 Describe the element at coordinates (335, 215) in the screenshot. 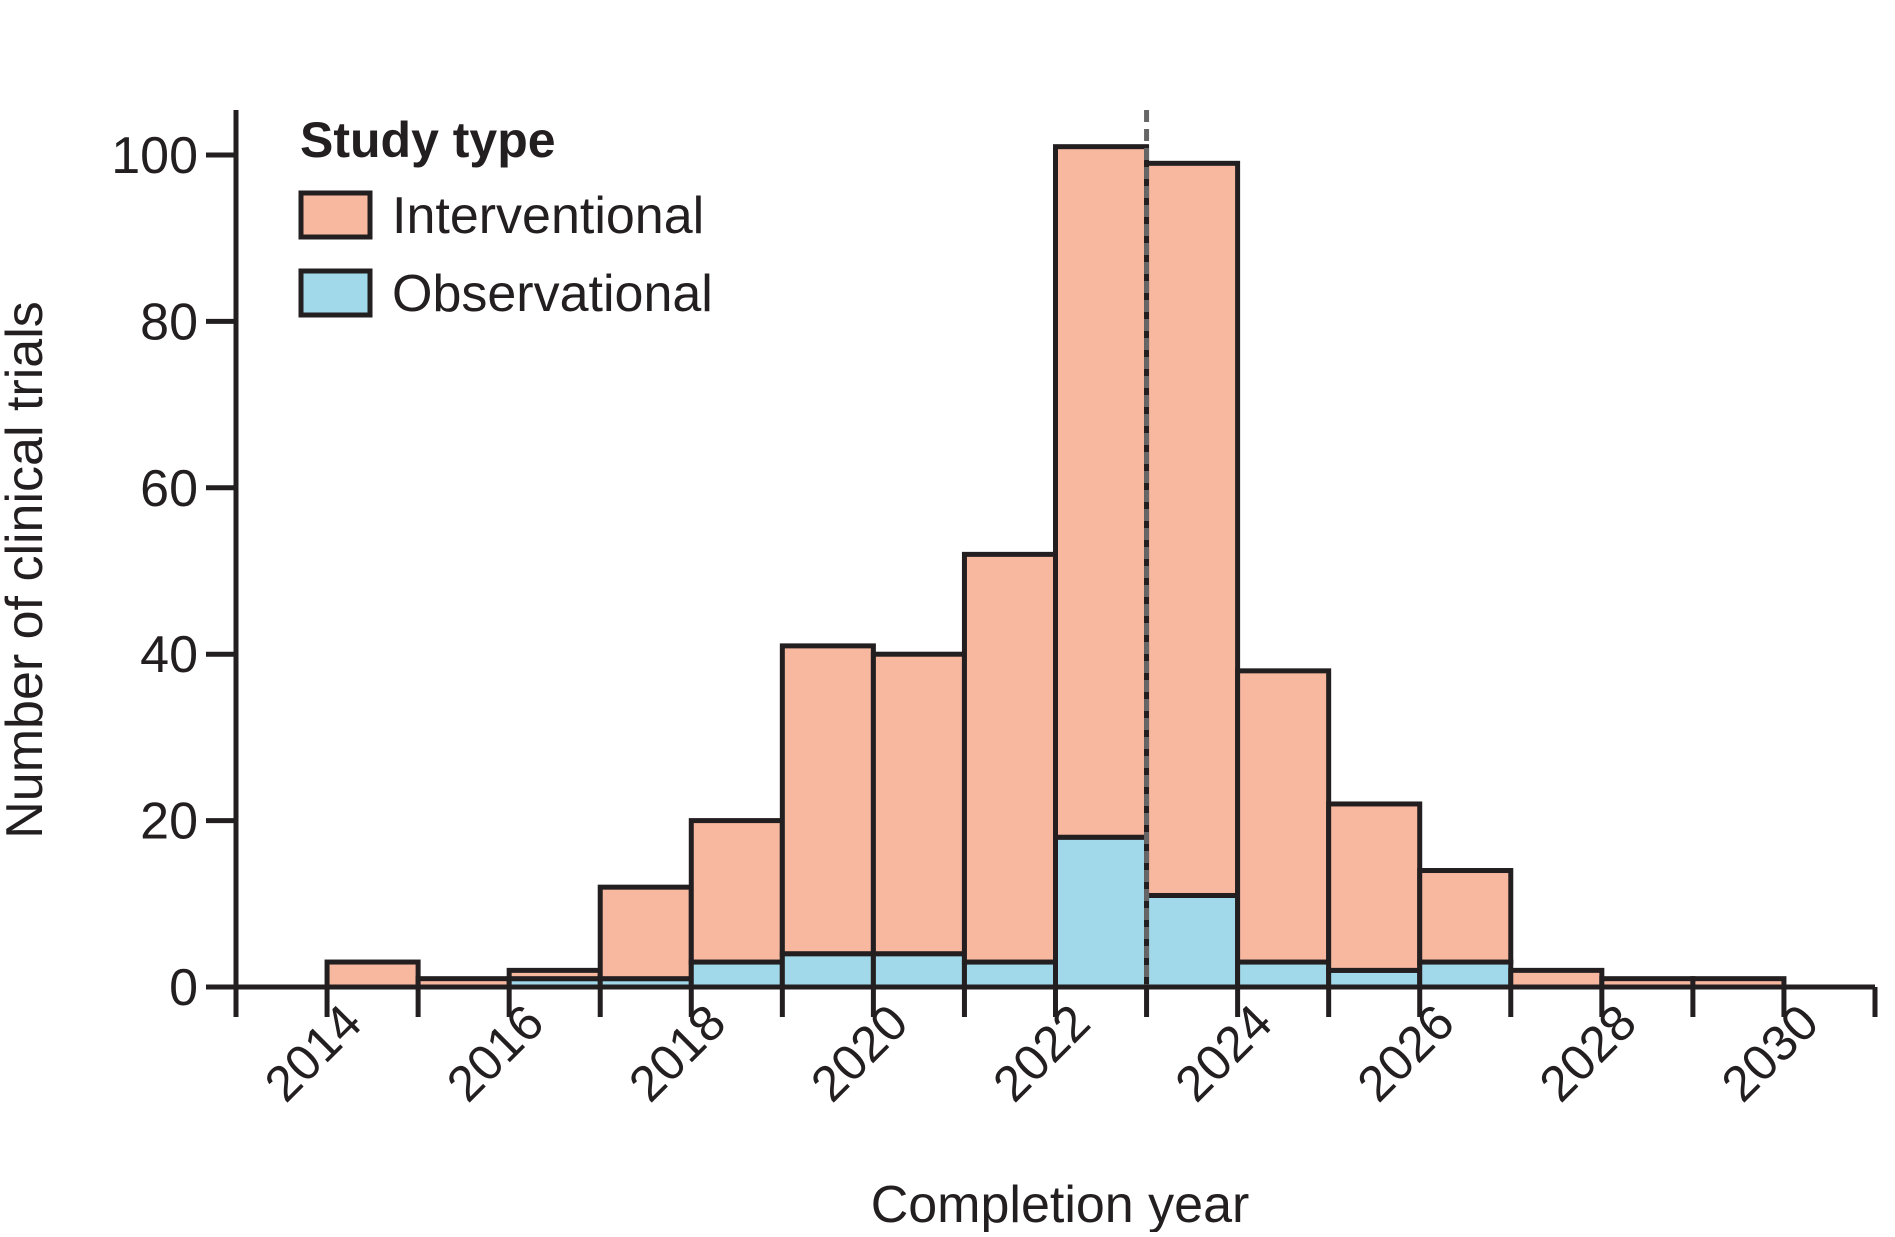

I see `legend-swatch-interventional` at that location.